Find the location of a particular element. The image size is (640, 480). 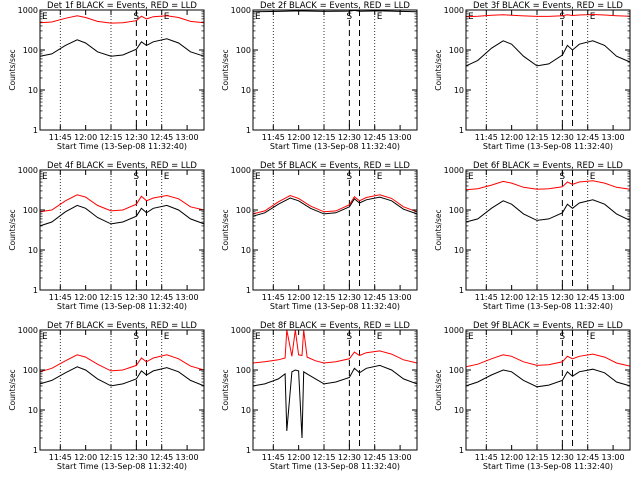

panel-title: Det 3f BLACK = Events, RED = LLD is located at coordinates (548, 6).